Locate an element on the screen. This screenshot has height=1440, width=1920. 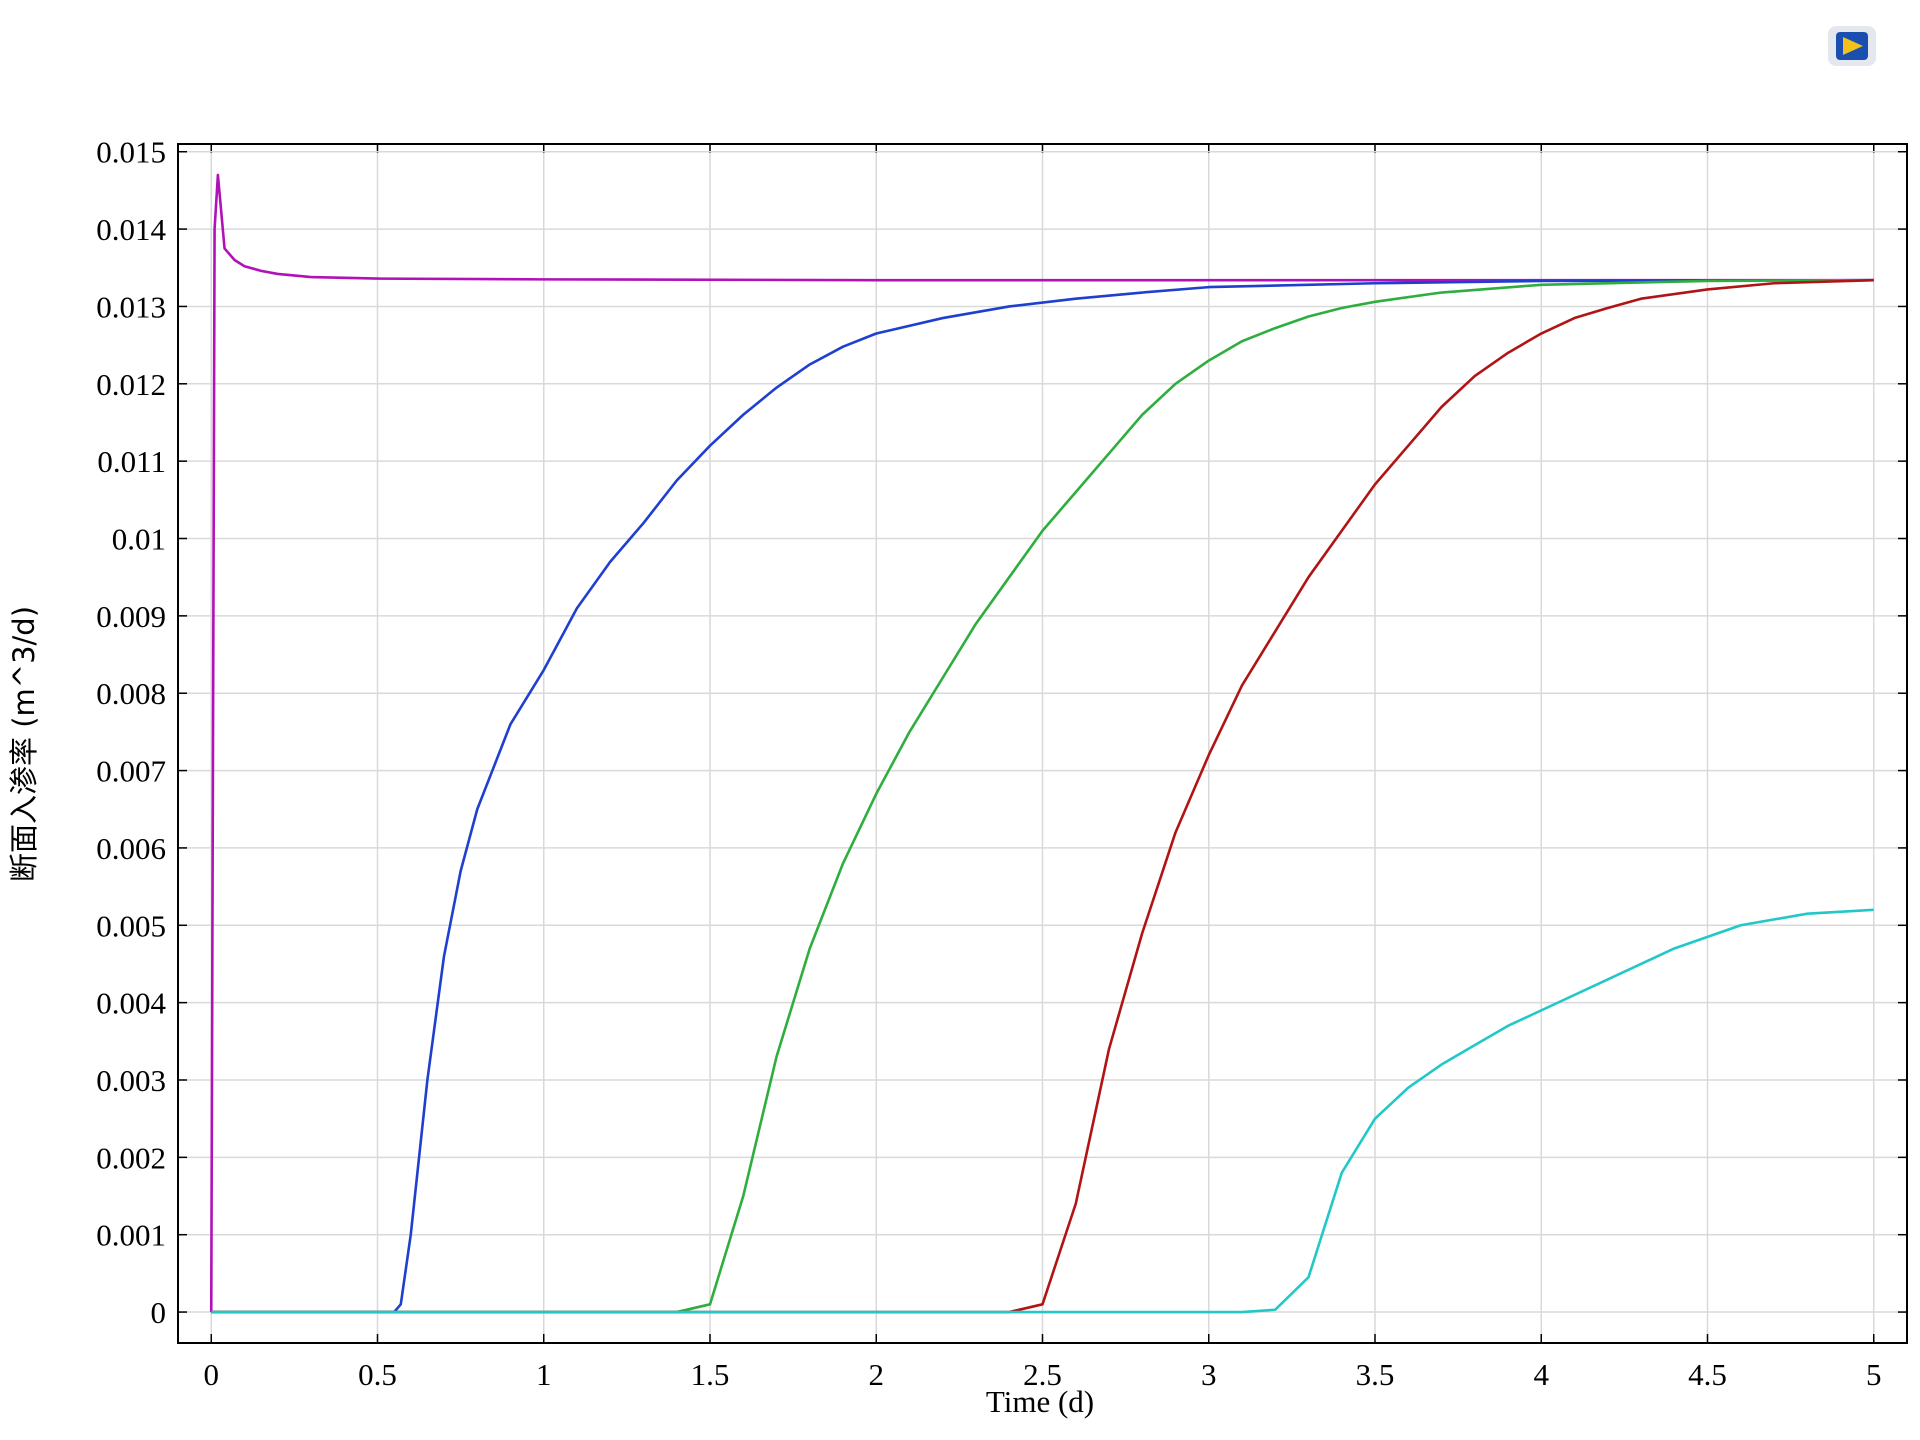
y-tick-label: 0.002 is located at coordinates (131, 1157).